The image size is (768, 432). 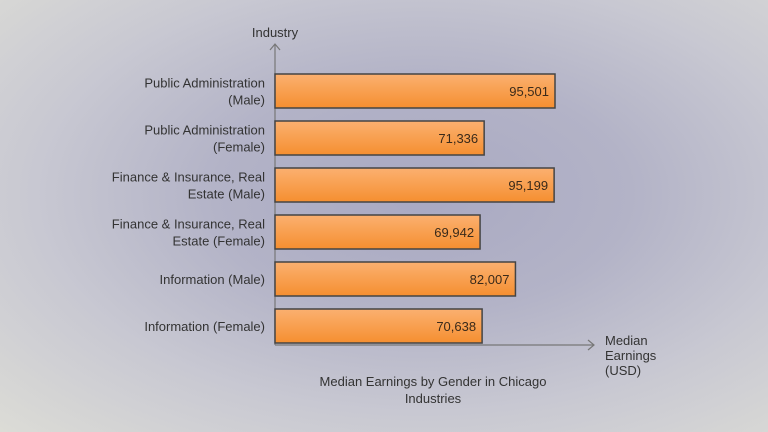 What do you see at coordinates (212, 279) in the screenshot?
I see `y-tick-label: Information (Male)` at bounding box center [212, 279].